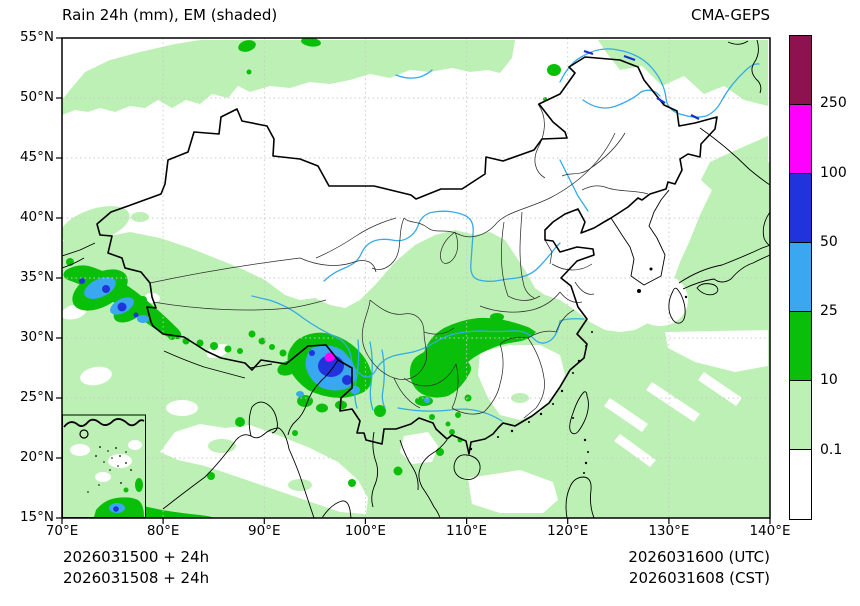 The image size is (860, 606). Describe the element at coordinates (170, 15) in the screenshot. I see `page-title: Rain 24h (mm), EM (shaded)` at that location.